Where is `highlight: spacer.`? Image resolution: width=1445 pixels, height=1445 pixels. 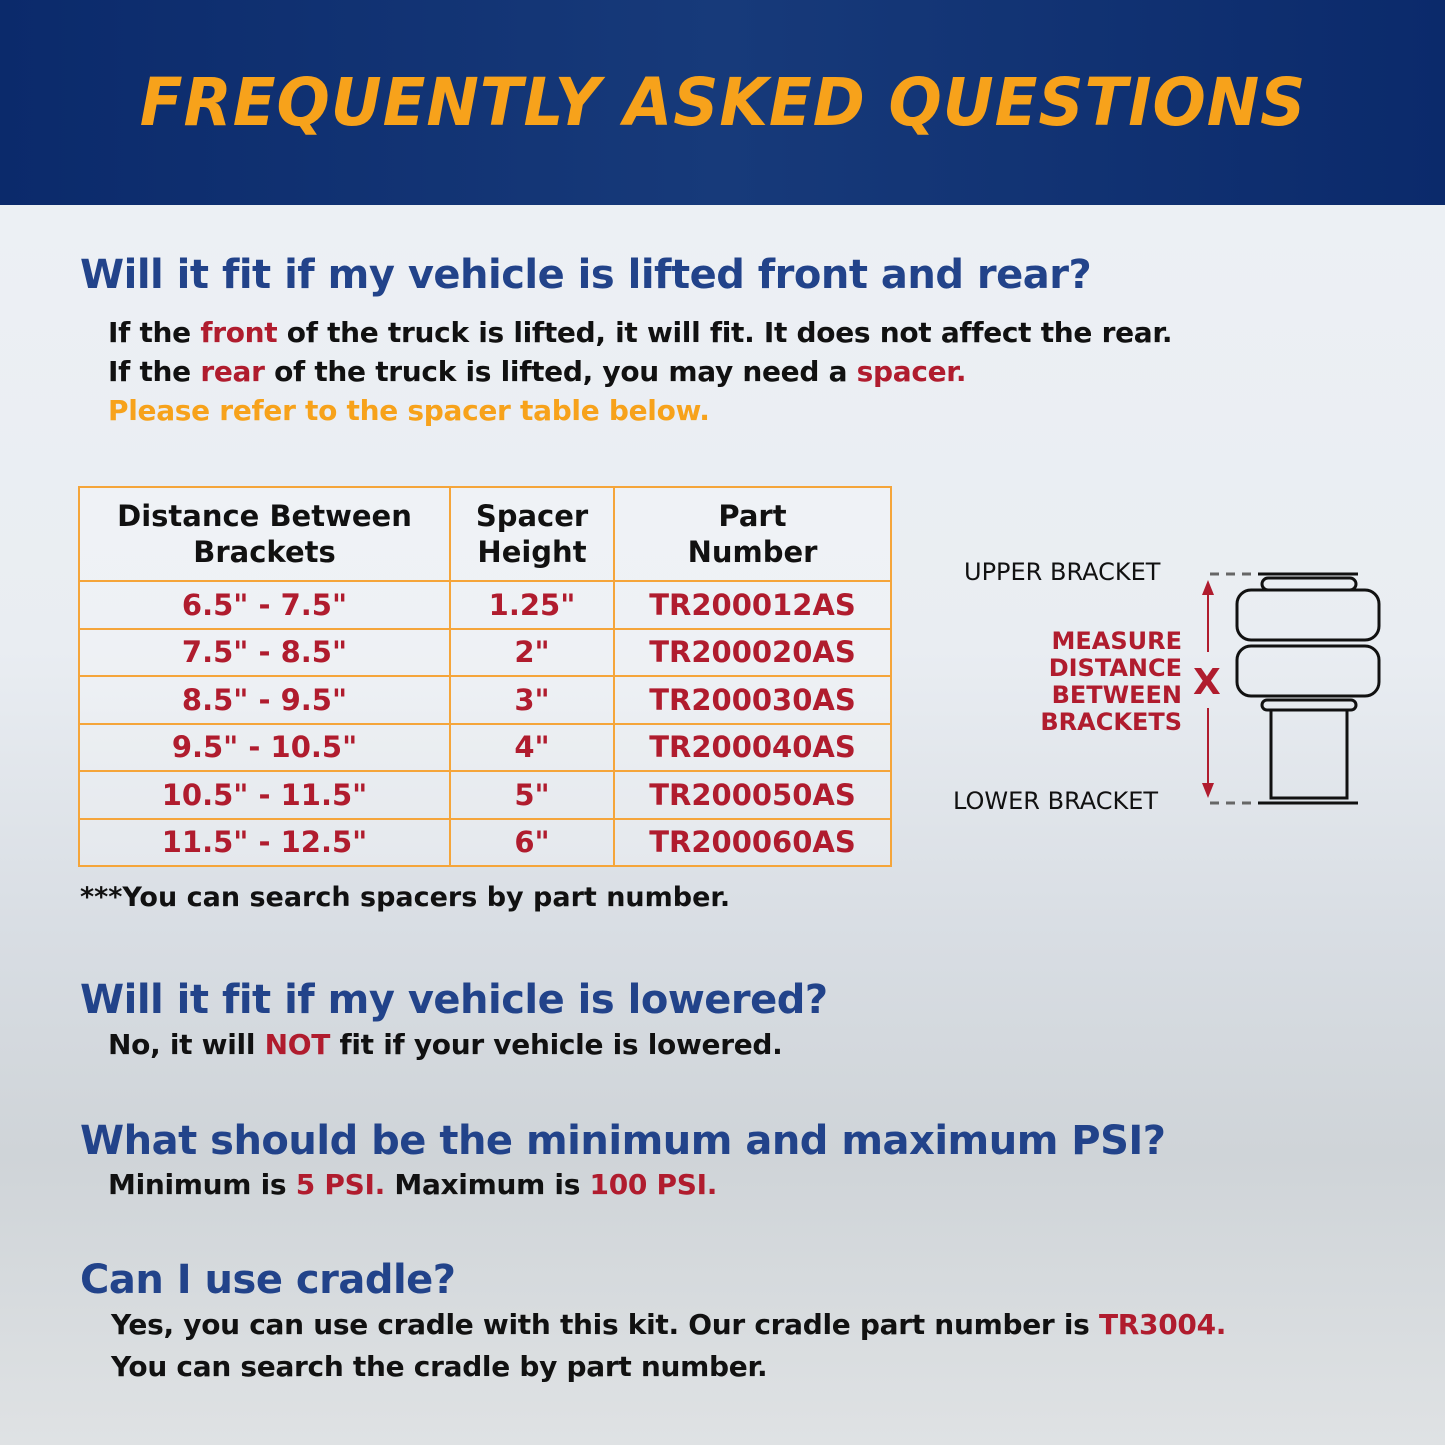 highlight: spacer. is located at coordinates (911, 371).